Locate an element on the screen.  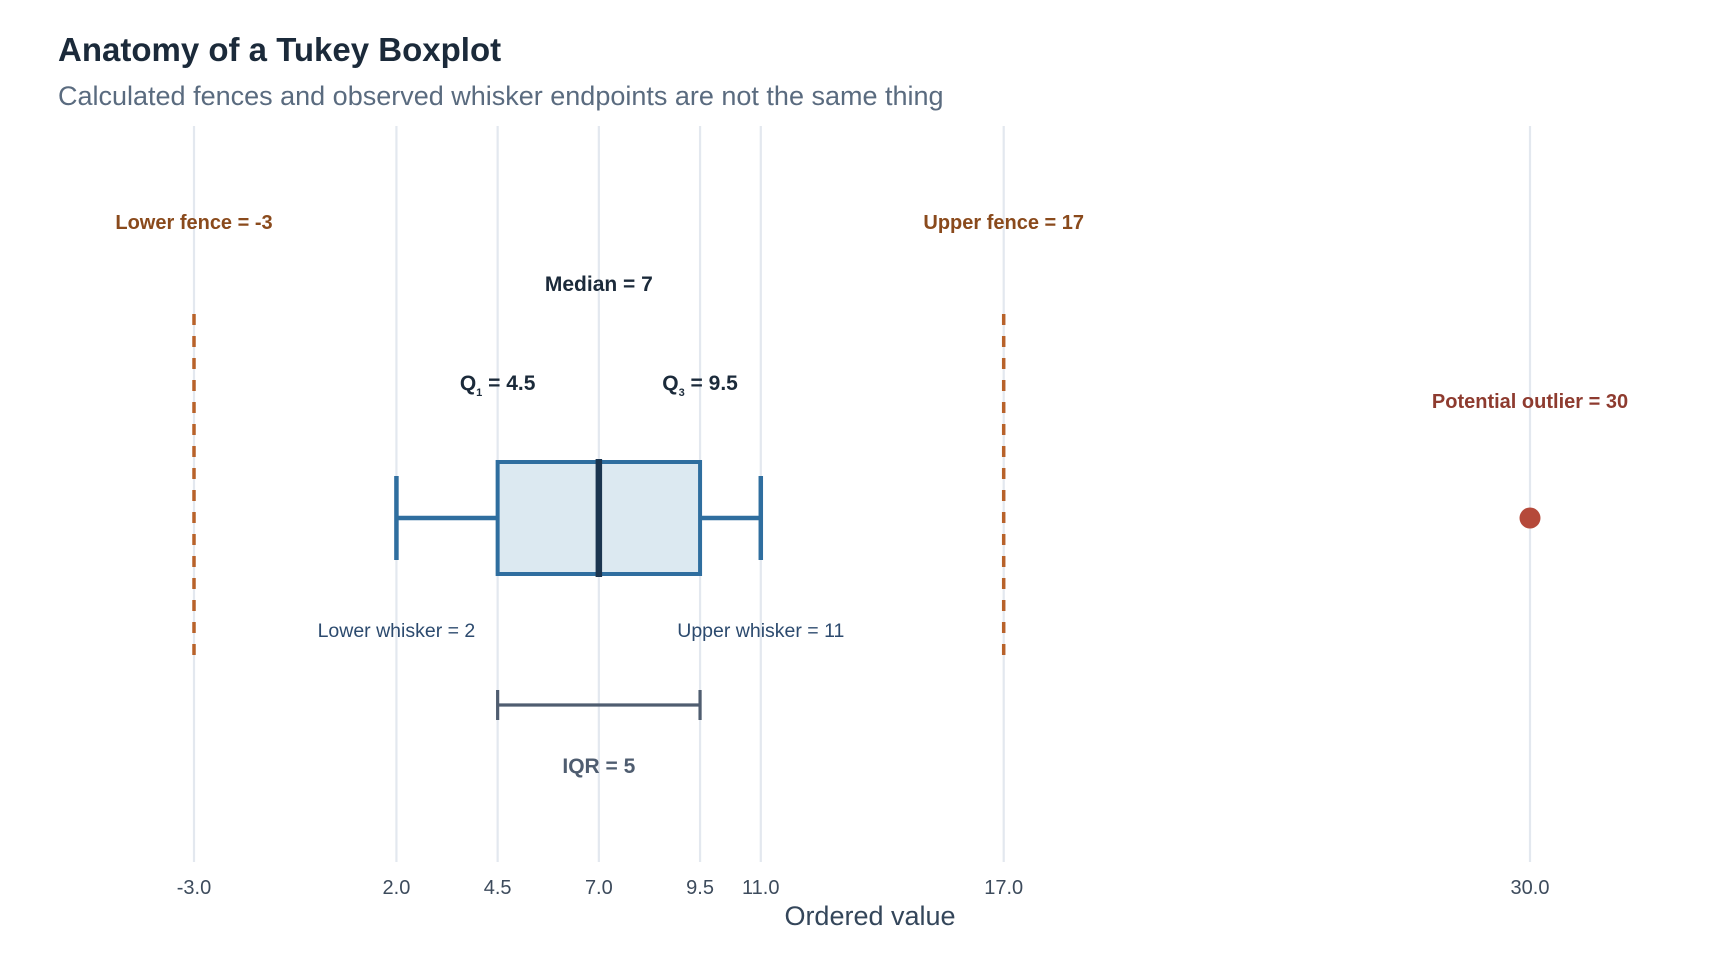
x-tick-label: -3.0 is located at coordinates (194, 888).